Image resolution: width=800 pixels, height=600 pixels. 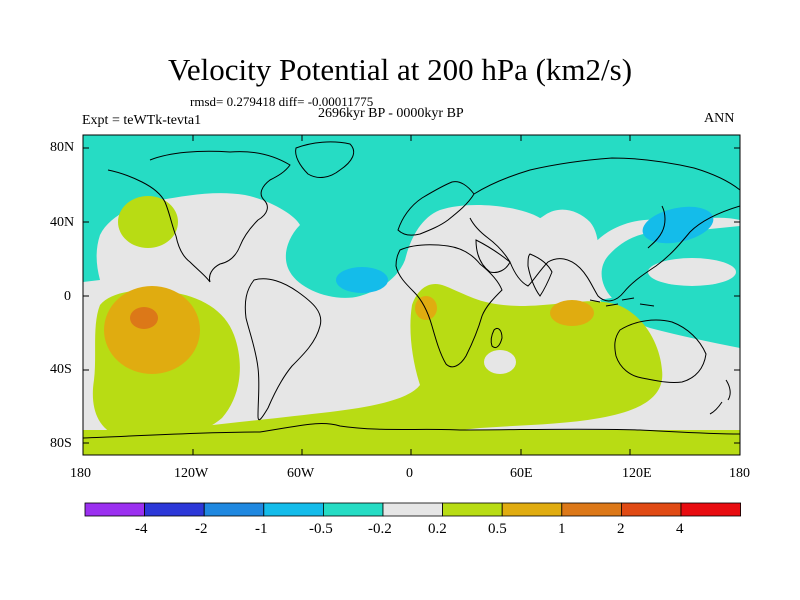 I want to click on lon-tick-120e: 120E, so click(x=637, y=473).